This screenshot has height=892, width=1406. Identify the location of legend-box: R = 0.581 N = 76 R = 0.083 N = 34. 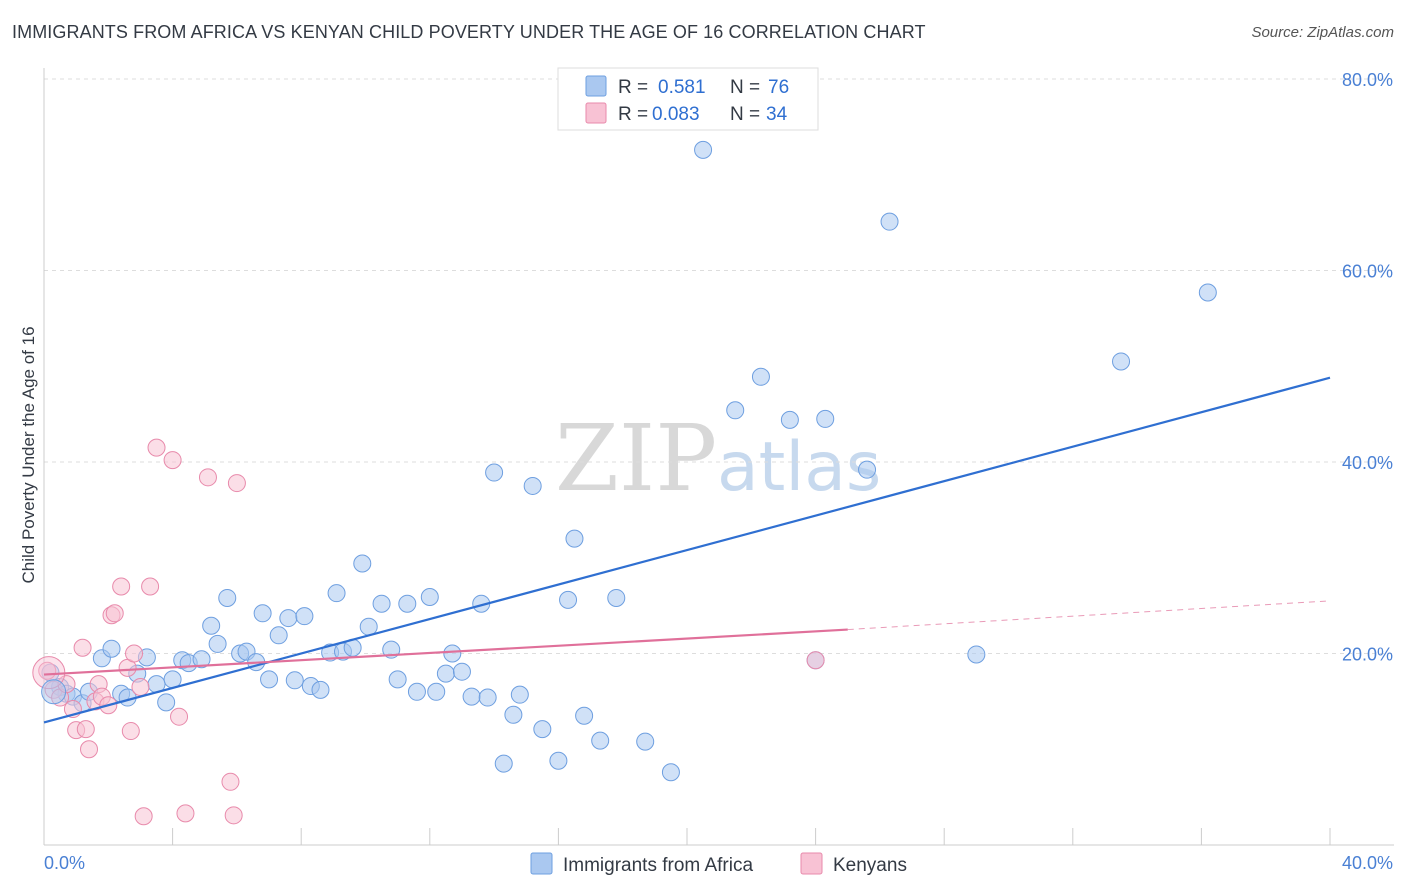
(688, 99).